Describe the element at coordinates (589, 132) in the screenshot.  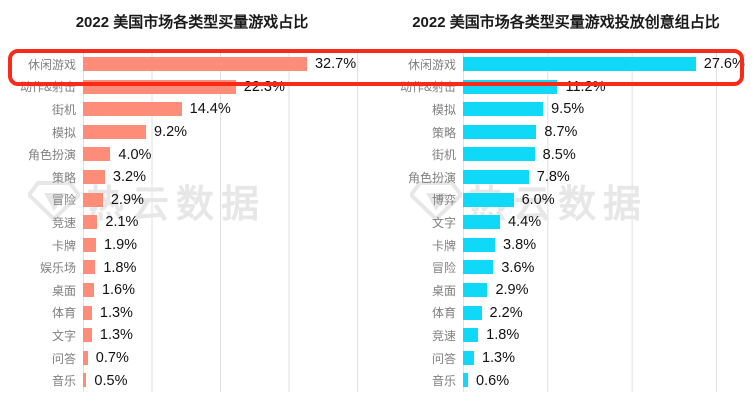
I see `bar-track: 8.7%` at that location.